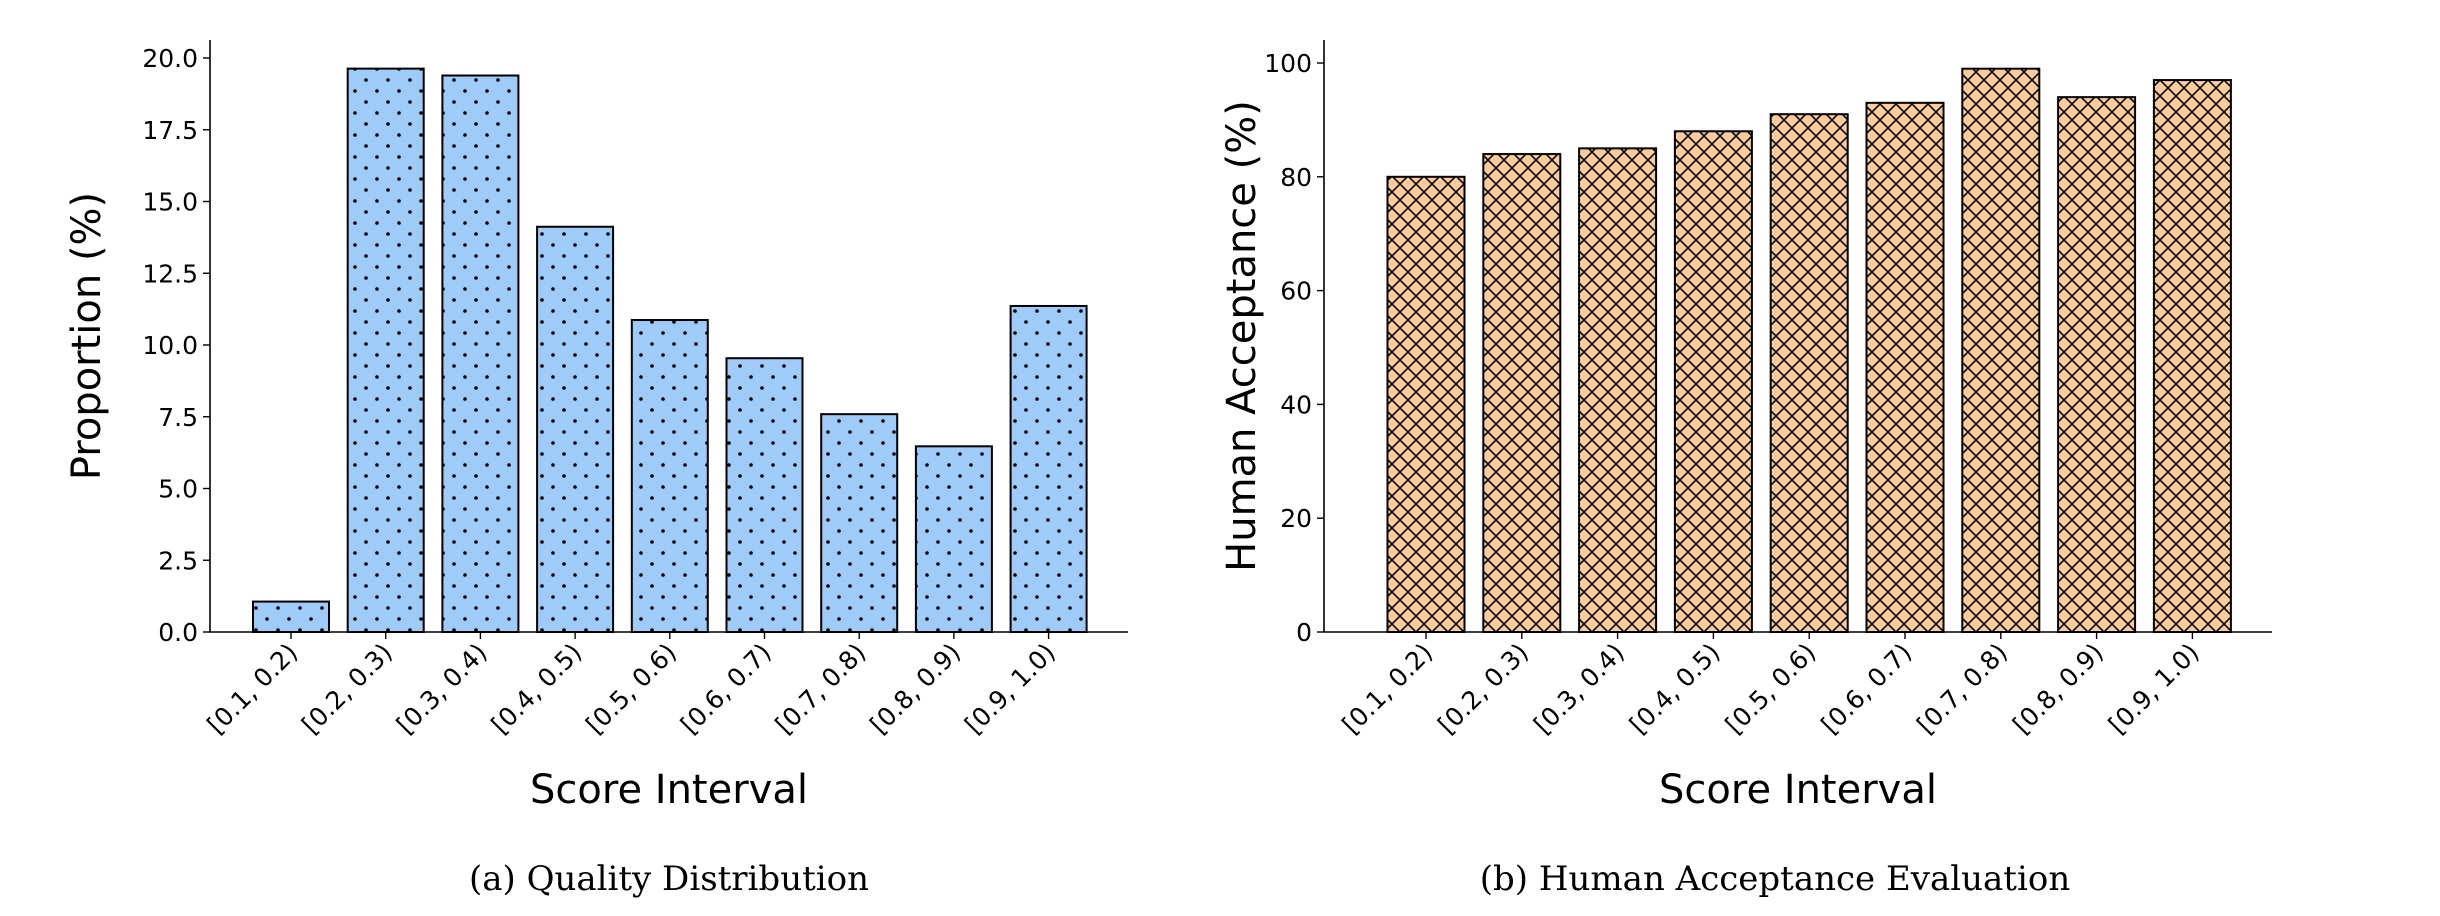 The height and width of the screenshot is (916, 2440). I want to click on y-tick-label: 5.0, so click(178, 489).